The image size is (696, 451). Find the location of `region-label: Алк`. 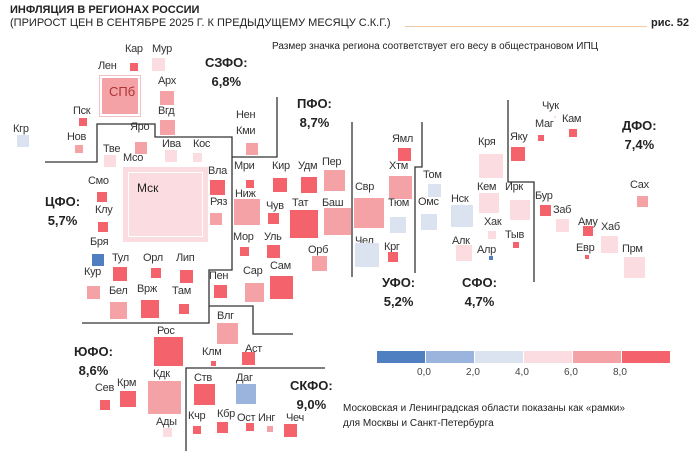

region-label: Алк is located at coordinates (461, 241).